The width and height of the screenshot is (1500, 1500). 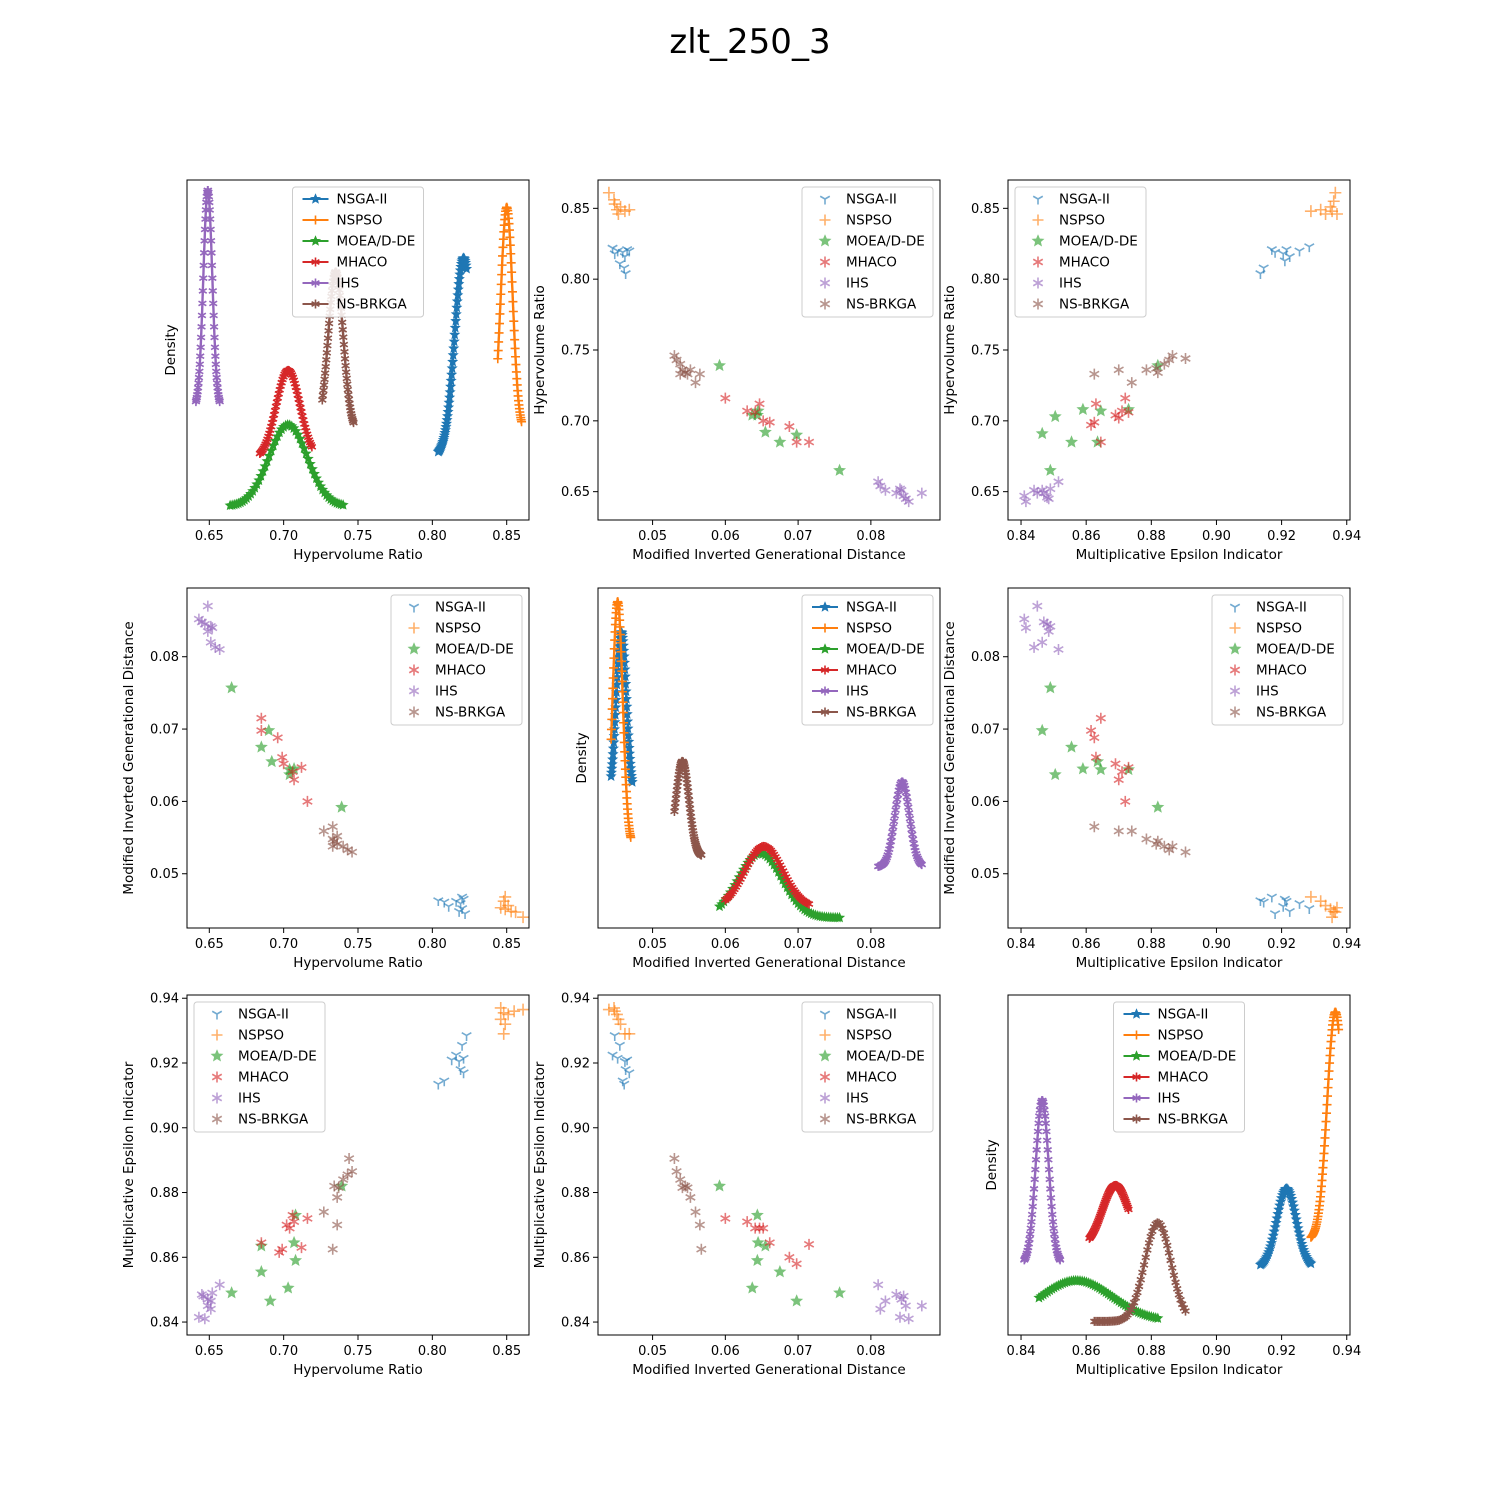 I want to click on y-tick-label: 0.08, so click(x=985, y=657).